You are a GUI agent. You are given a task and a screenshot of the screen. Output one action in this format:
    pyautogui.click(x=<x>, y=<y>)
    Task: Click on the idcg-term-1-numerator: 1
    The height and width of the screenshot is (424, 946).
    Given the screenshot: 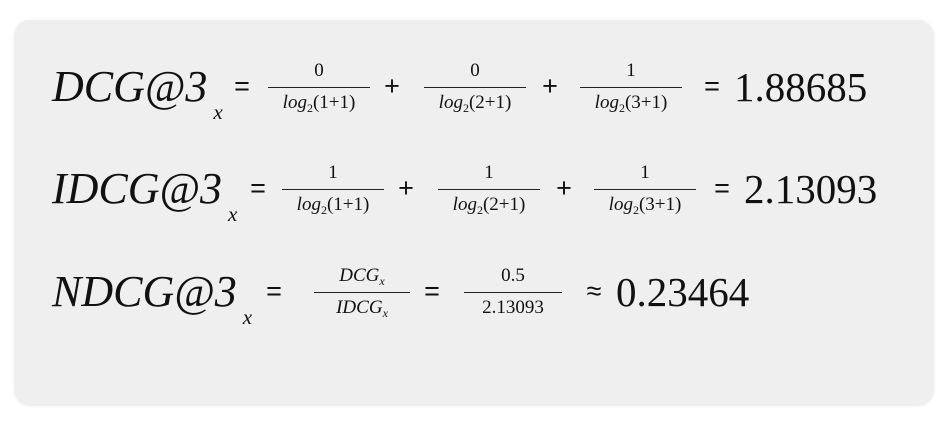 What is the action you would take?
    pyautogui.click(x=333, y=172)
    